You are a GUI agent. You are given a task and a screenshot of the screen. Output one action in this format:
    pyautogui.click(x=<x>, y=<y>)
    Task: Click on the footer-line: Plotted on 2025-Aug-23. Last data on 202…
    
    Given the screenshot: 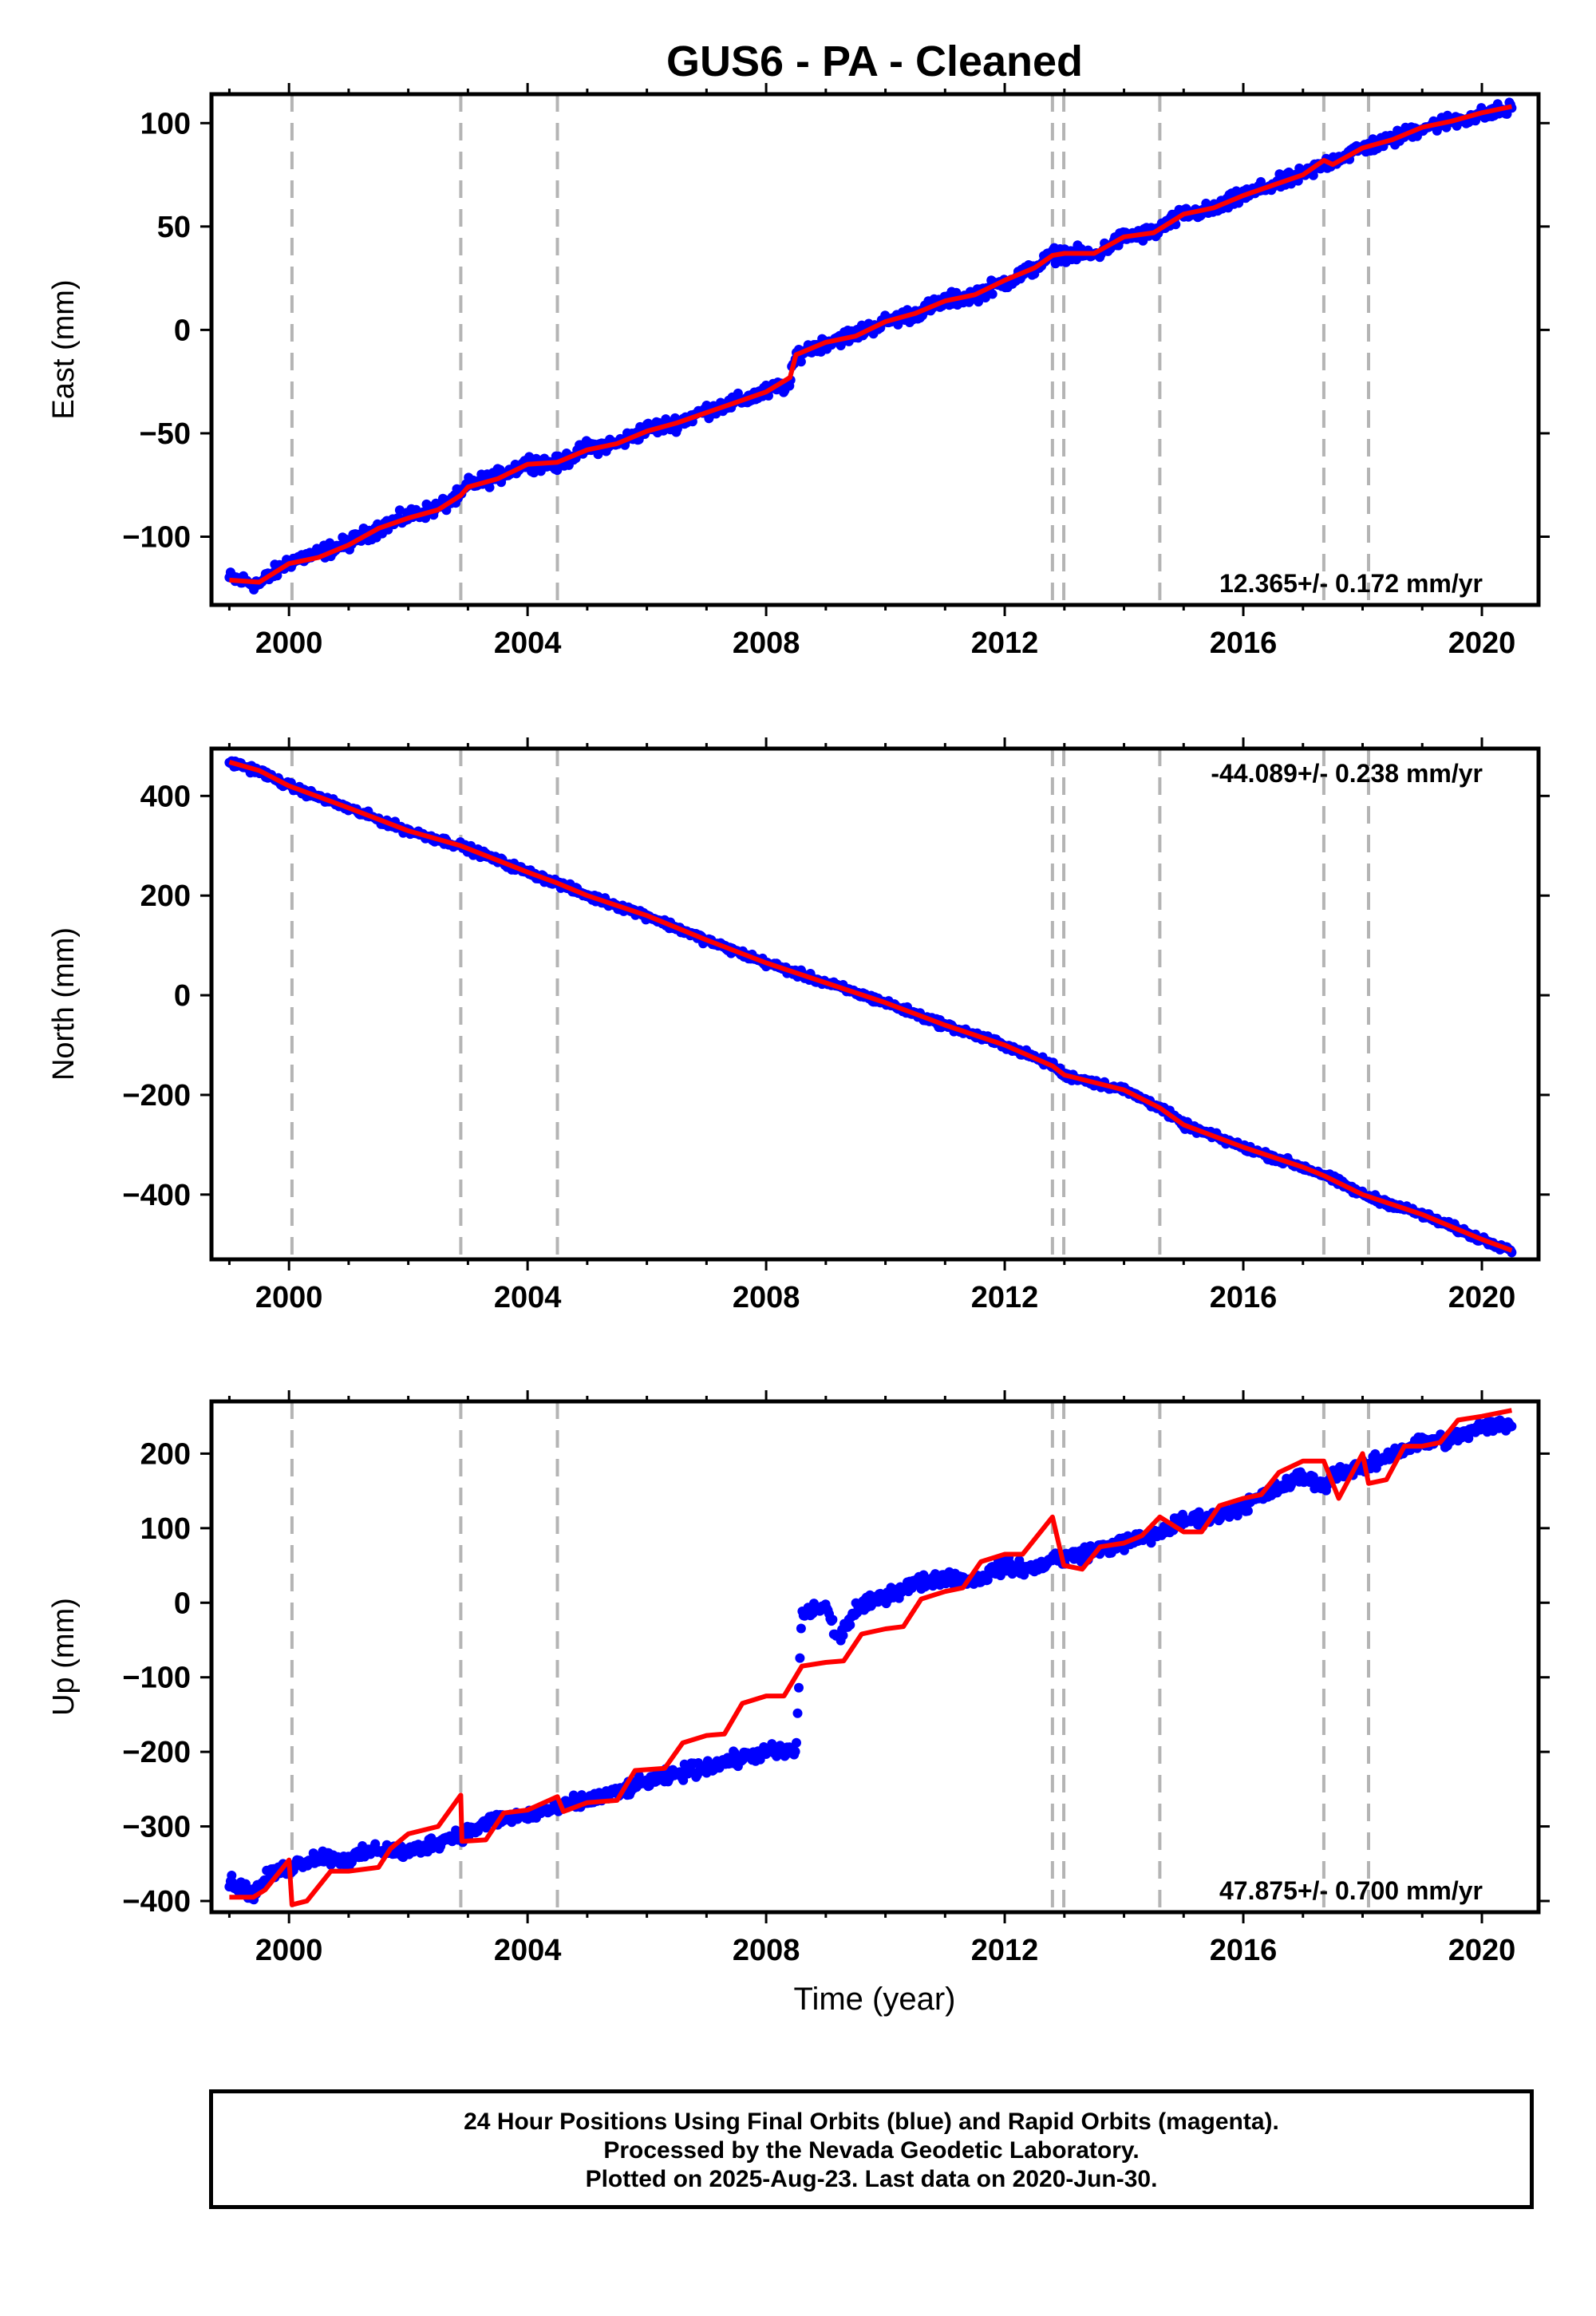 What is the action you would take?
    pyautogui.click(x=871, y=2179)
    